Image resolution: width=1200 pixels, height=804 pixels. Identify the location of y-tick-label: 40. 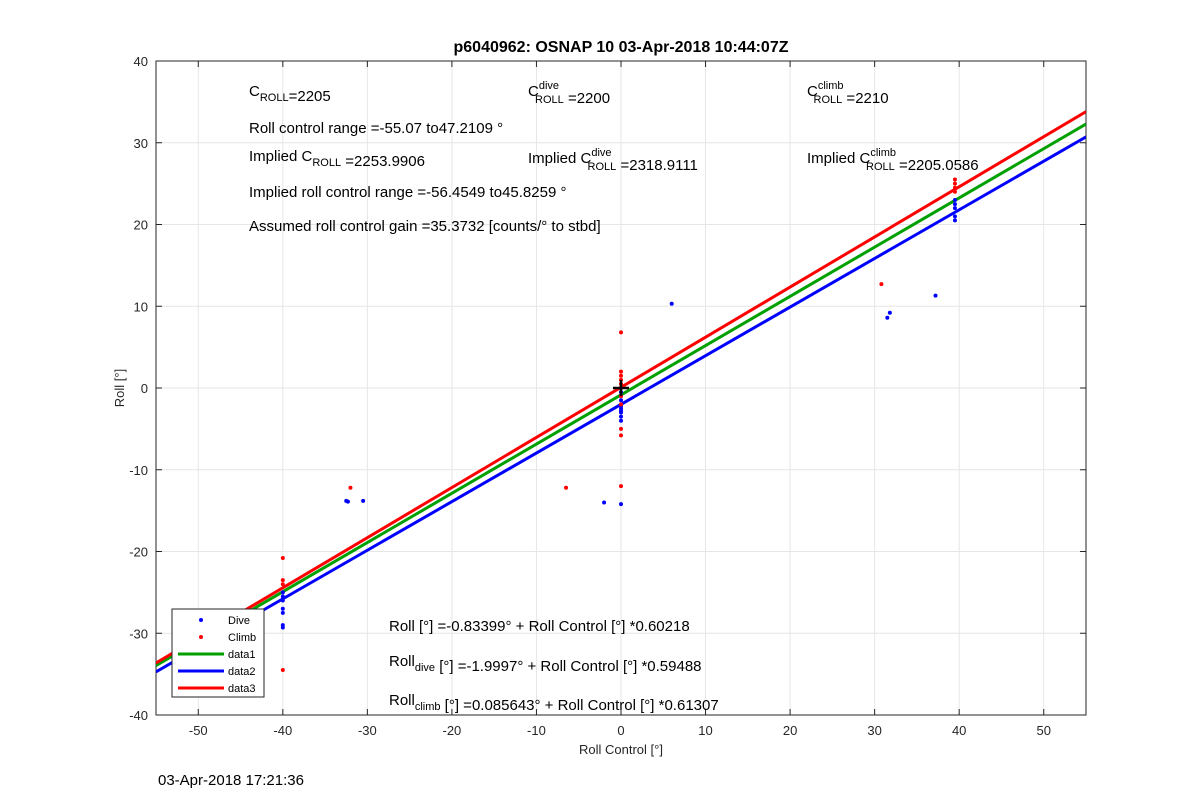
(141, 61).